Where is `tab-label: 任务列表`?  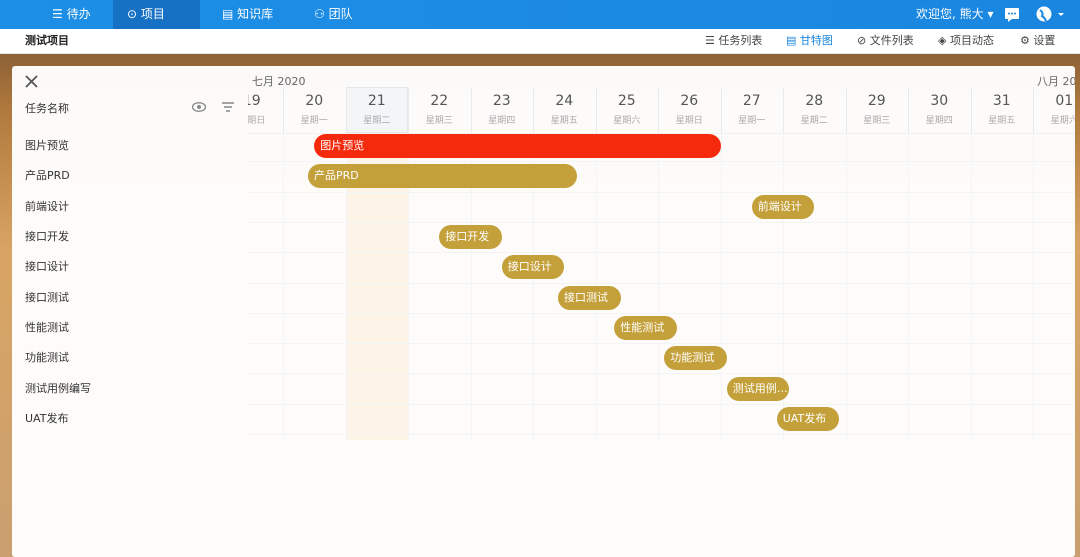 tab-label: 任务列表 is located at coordinates (740, 40).